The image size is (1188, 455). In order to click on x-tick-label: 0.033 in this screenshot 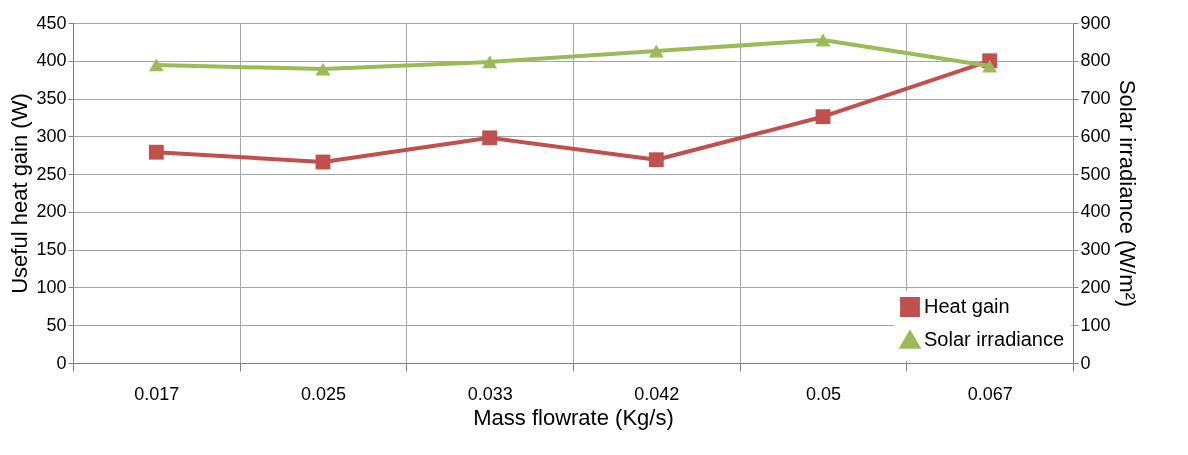, I will do `click(490, 393)`.